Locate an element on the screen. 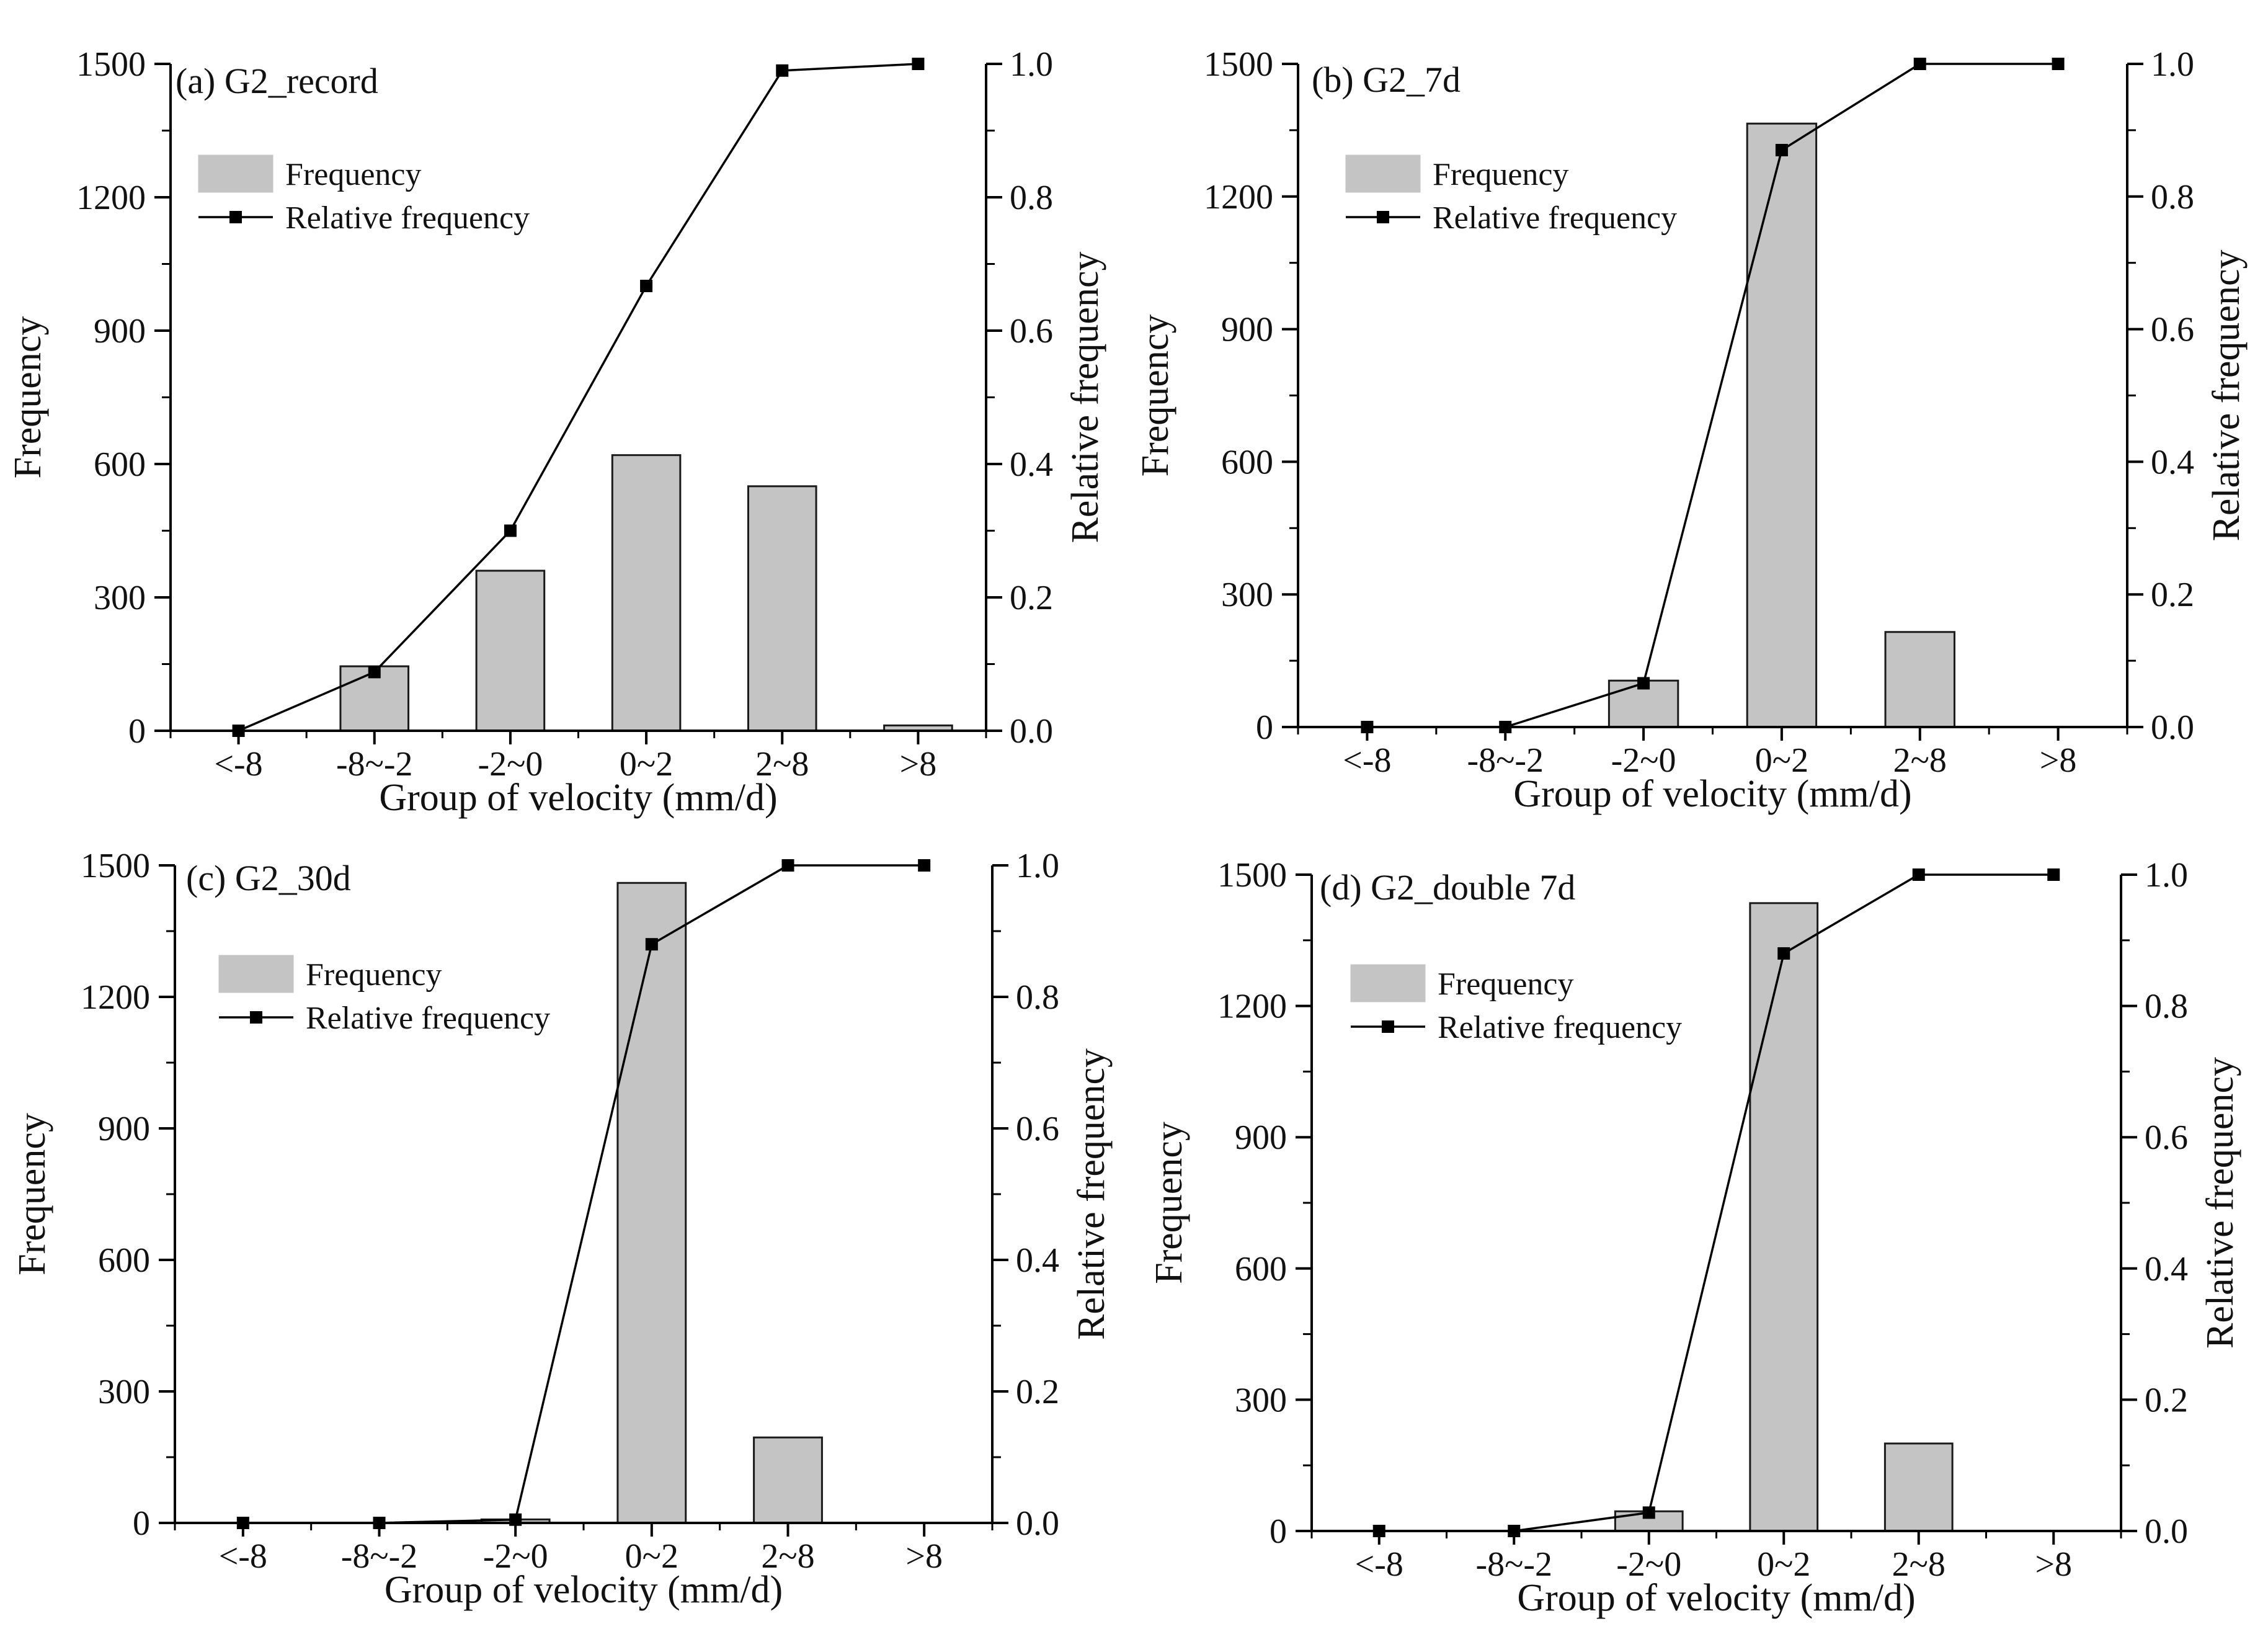  panel-title: (a) G2_record is located at coordinates (277, 81).